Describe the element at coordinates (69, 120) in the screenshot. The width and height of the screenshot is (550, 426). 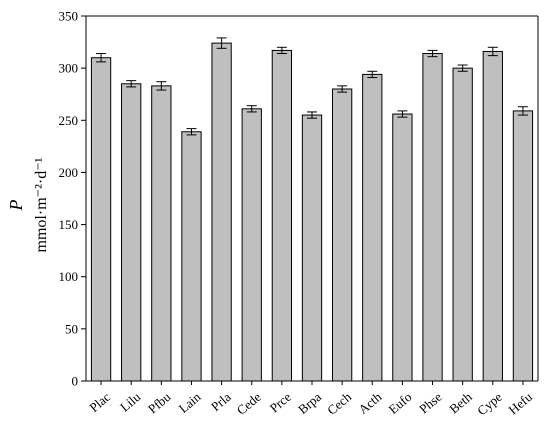
I see `y-tick-label: 250` at that location.